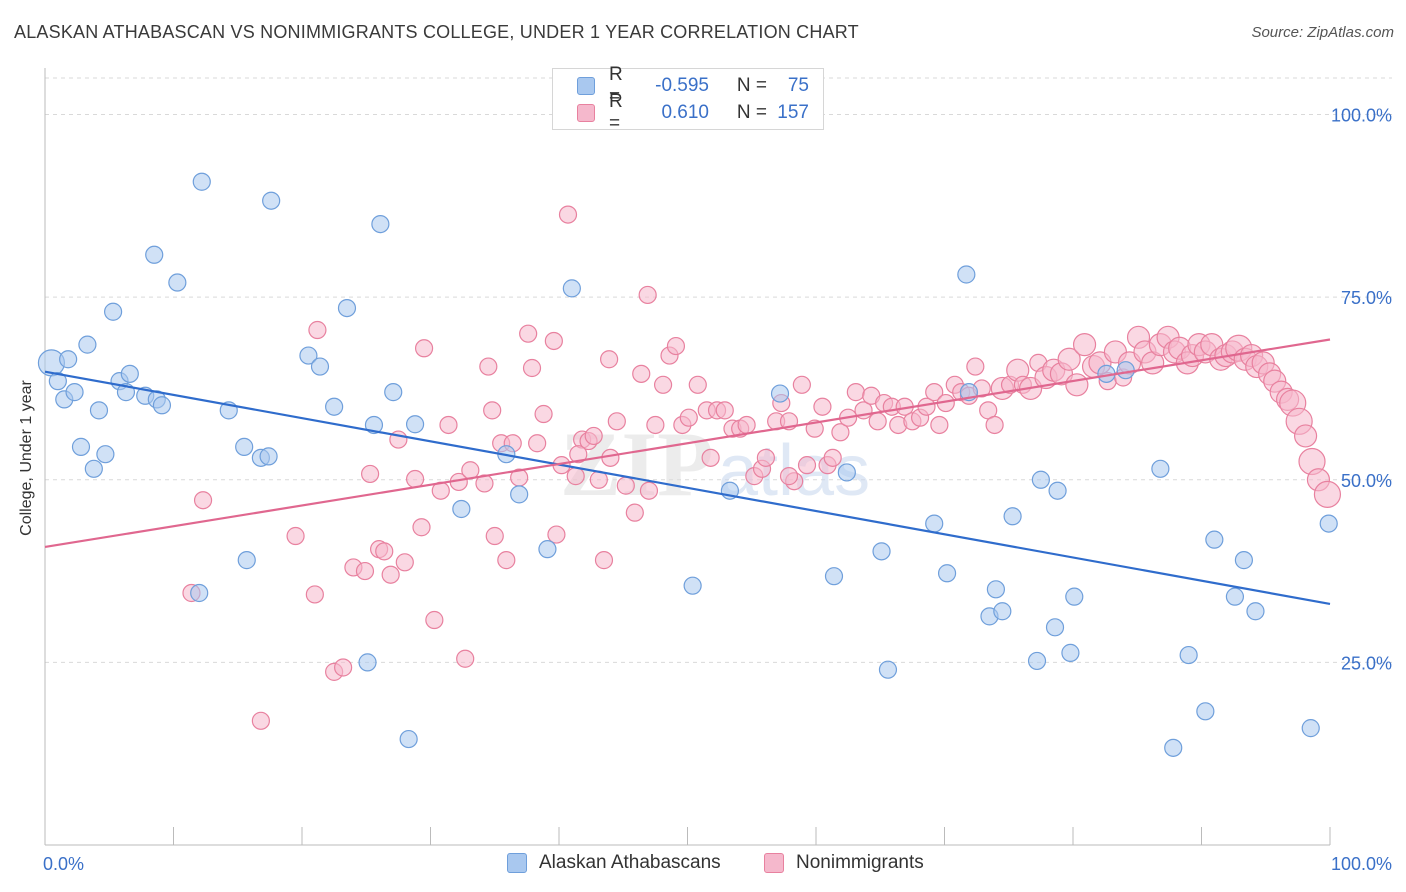 The height and width of the screenshot is (892, 1406). I want to click on r-value: -0.595, so click(682, 85).